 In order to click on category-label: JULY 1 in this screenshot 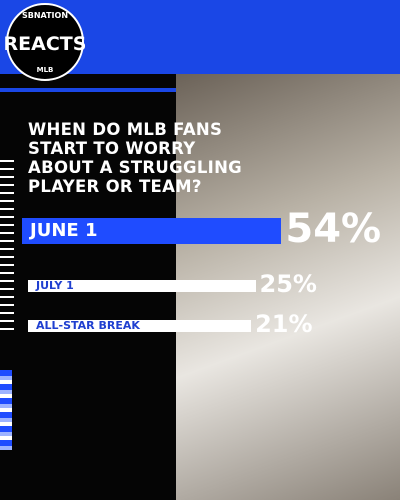, I will do `click(55, 285)`.